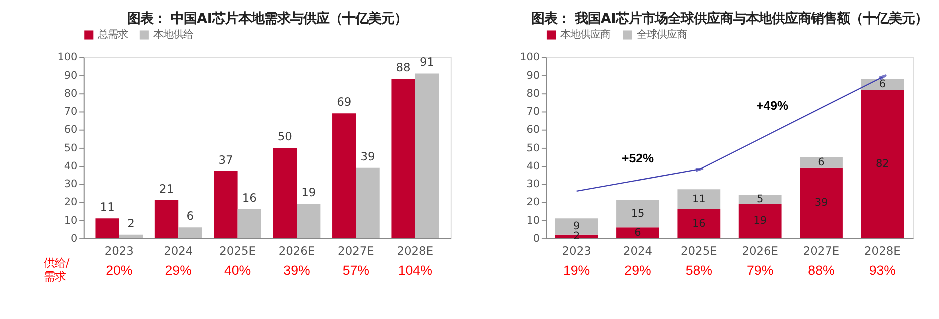 This screenshot has height=319, width=939. What do you see at coordinates (131, 223) in the screenshot?
I see `data-label: 2` at bounding box center [131, 223].